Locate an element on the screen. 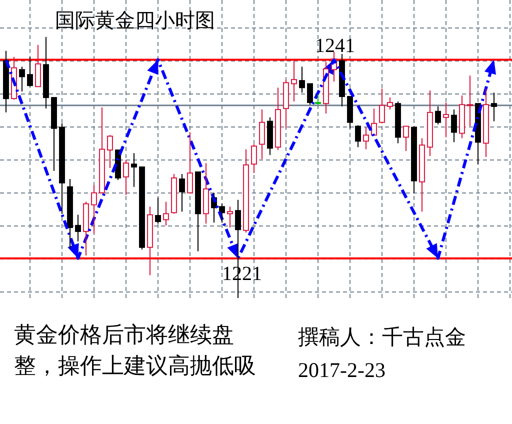 The height and width of the screenshot is (424, 512). text: 撰稿人：千古点金 is located at coordinates (382, 337).